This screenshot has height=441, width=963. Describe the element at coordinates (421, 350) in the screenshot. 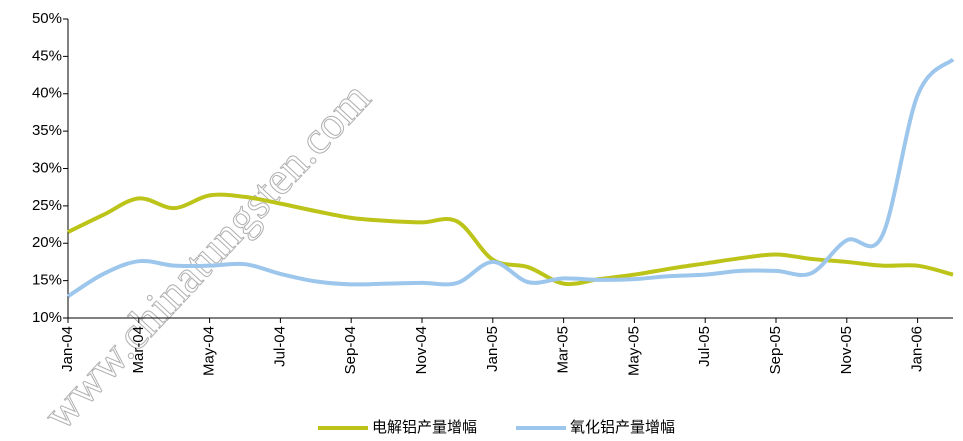

I see `x-tick-label: Nov-04` at that location.